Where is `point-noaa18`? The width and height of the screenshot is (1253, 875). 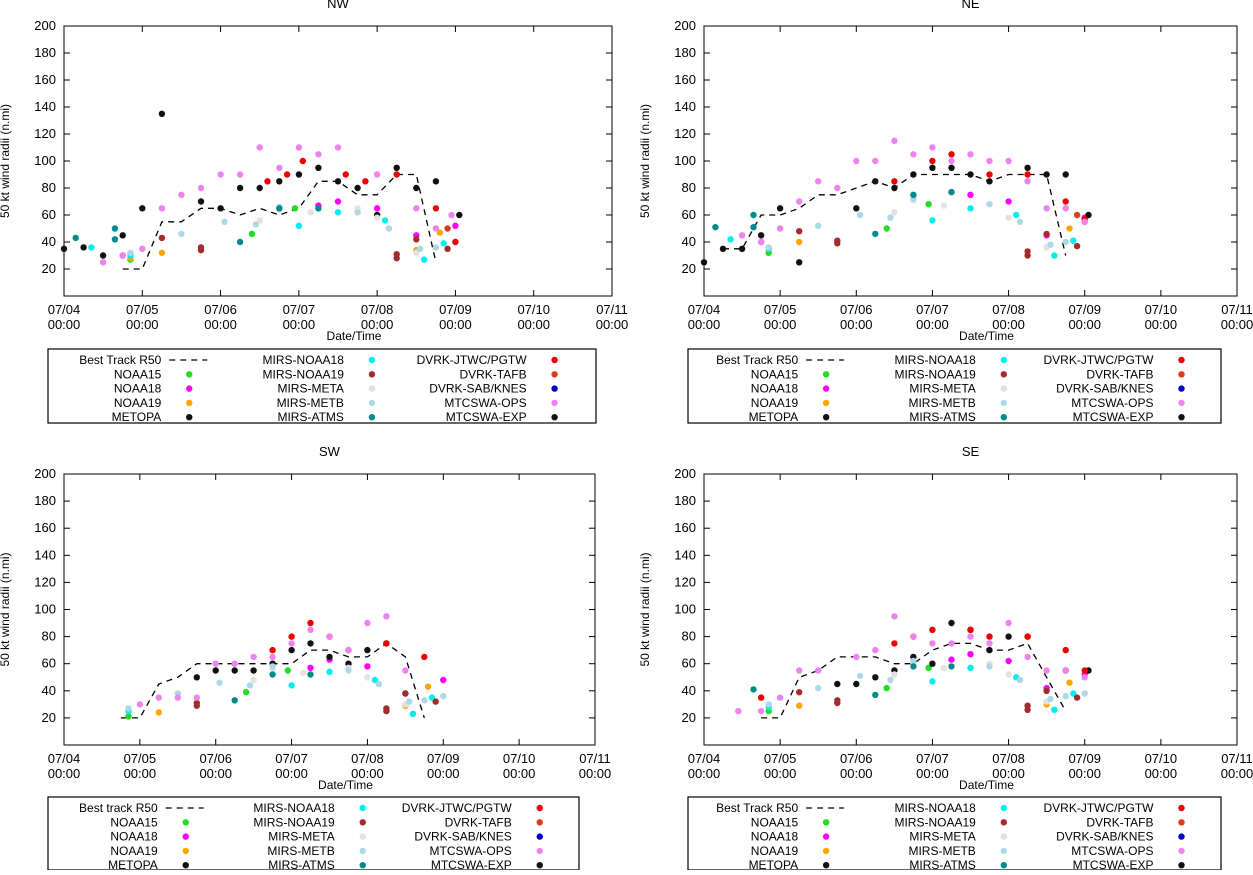 point-noaa18 is located at coordinates (367, 666).